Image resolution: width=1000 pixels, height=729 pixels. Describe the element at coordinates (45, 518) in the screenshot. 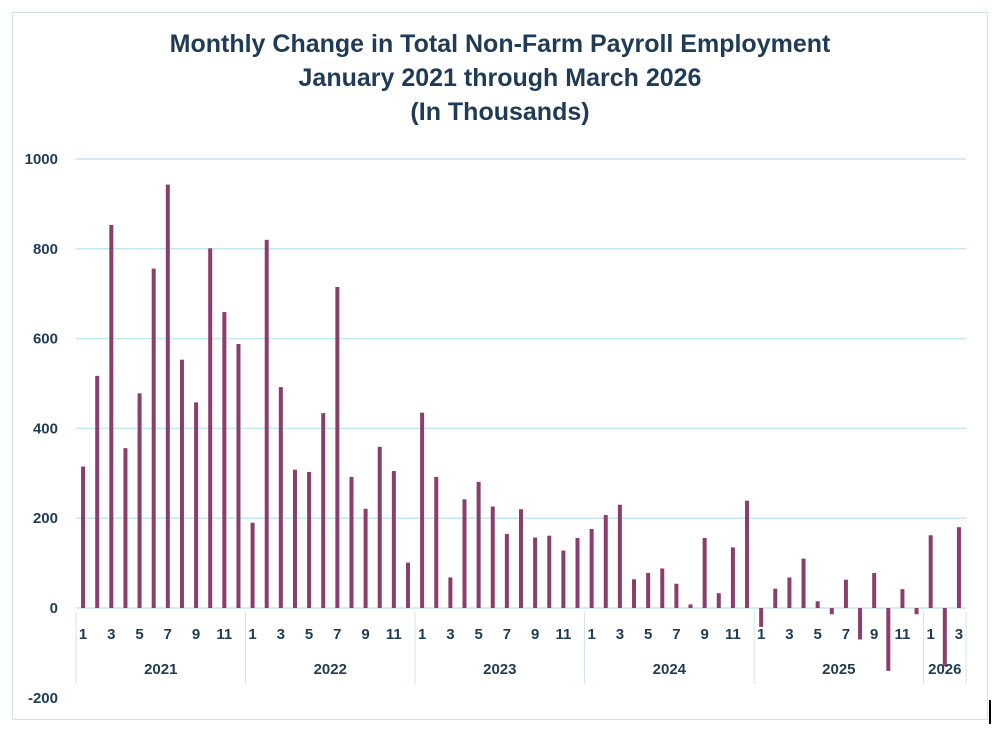

I see `y-tick-label: 200` at that location.